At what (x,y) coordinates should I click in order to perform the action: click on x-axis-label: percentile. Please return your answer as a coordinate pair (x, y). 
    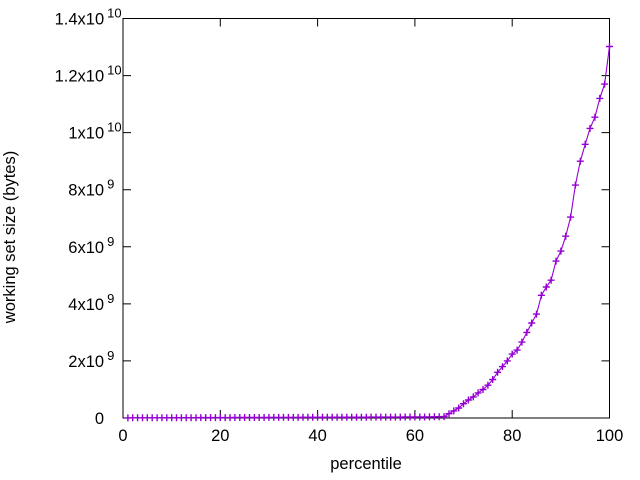
    Looking at the image, I should click on (366, 464).